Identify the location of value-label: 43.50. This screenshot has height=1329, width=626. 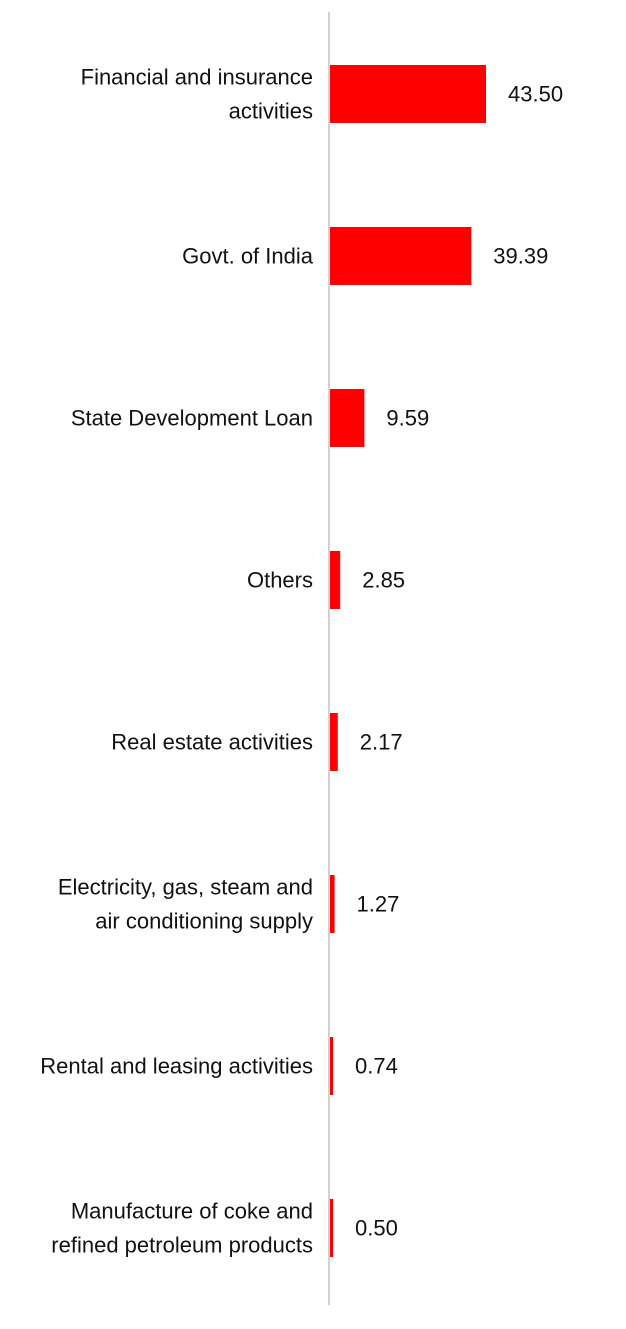
(535, 94).